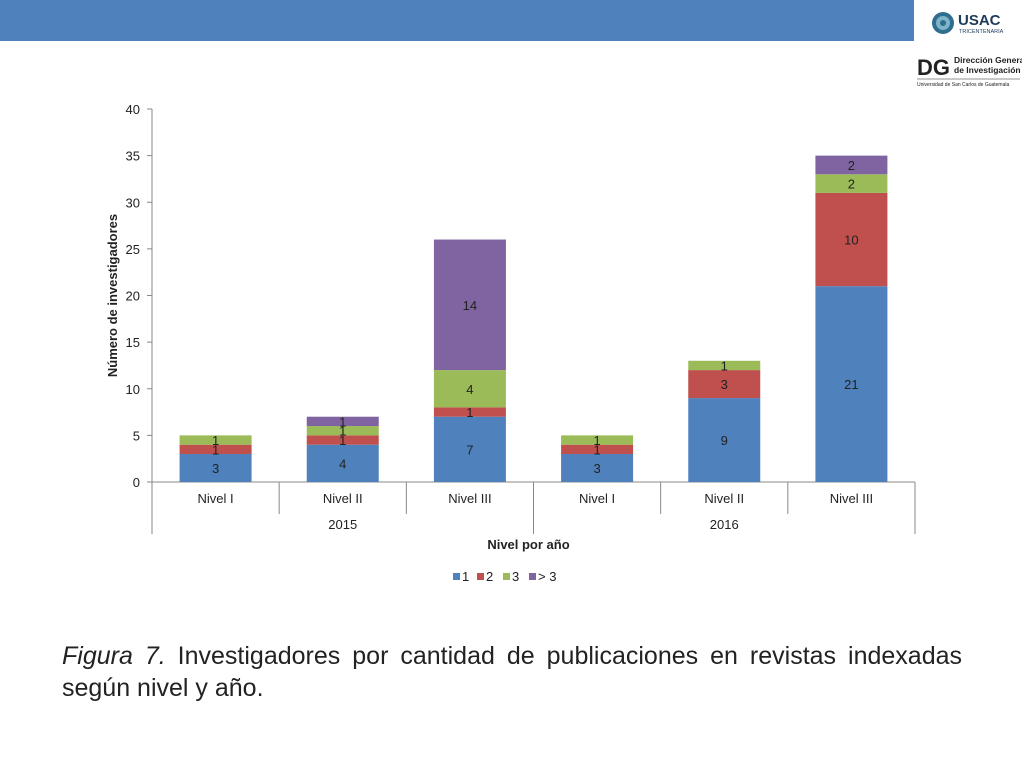  What do you see at coordinates (979, 20) in the screenshot?
I see `usac-logo-name: USAC` at bounding box center [979, 20].